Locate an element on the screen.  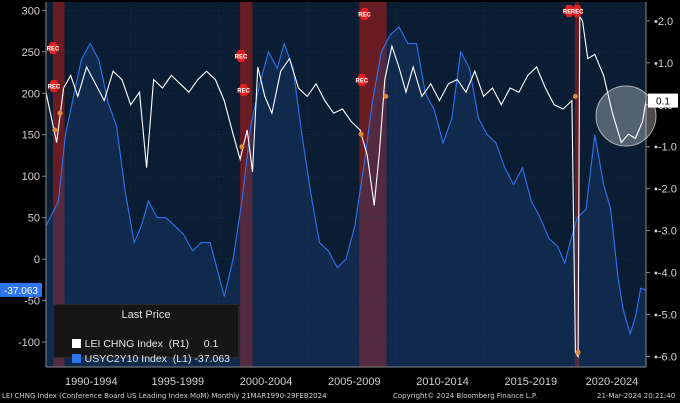
right-tick-label: •2.0 is located at coordinates (663, 22).